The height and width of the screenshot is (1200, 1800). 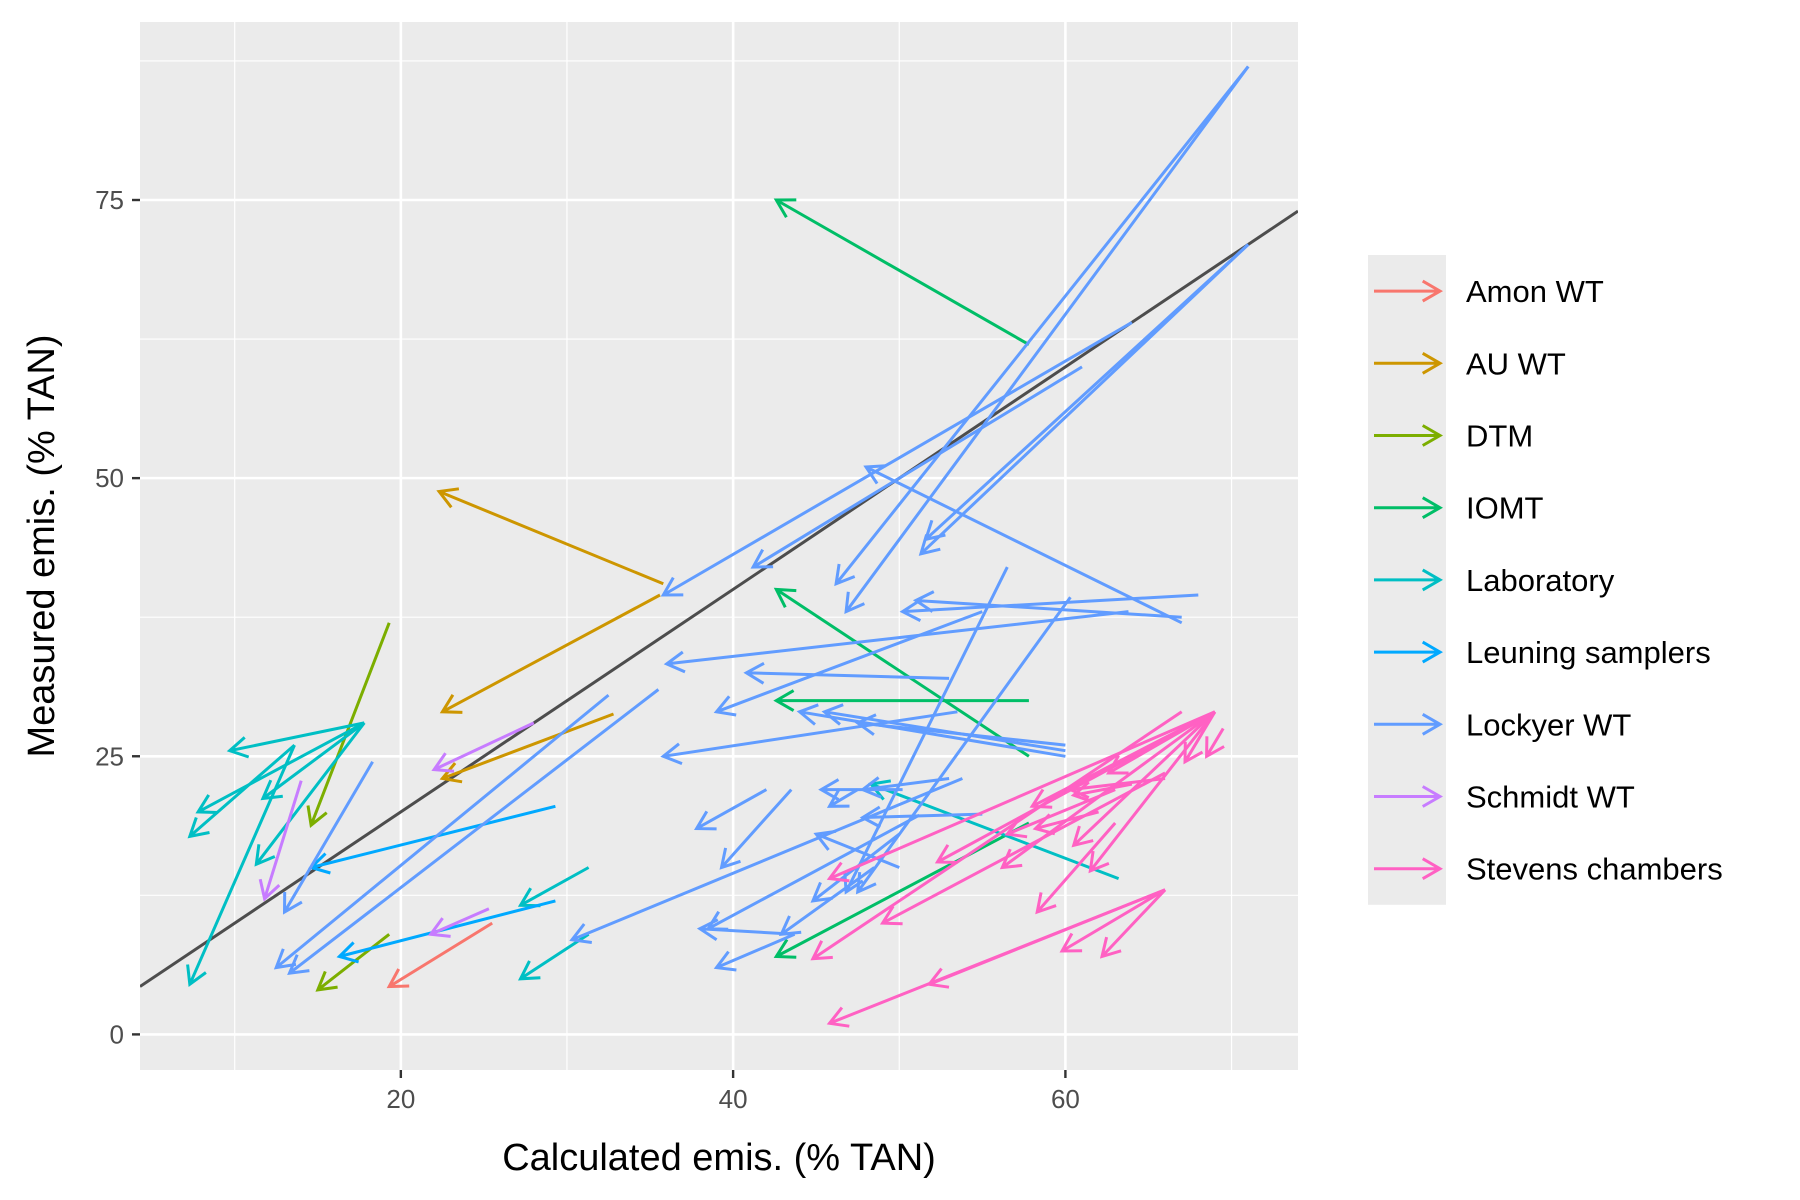 What do you see at coordinates (719, 1158) in the screenshot?
I see `x-axis-title: Calculated emis. (% TAN)` at bounding box center [719, 1158].